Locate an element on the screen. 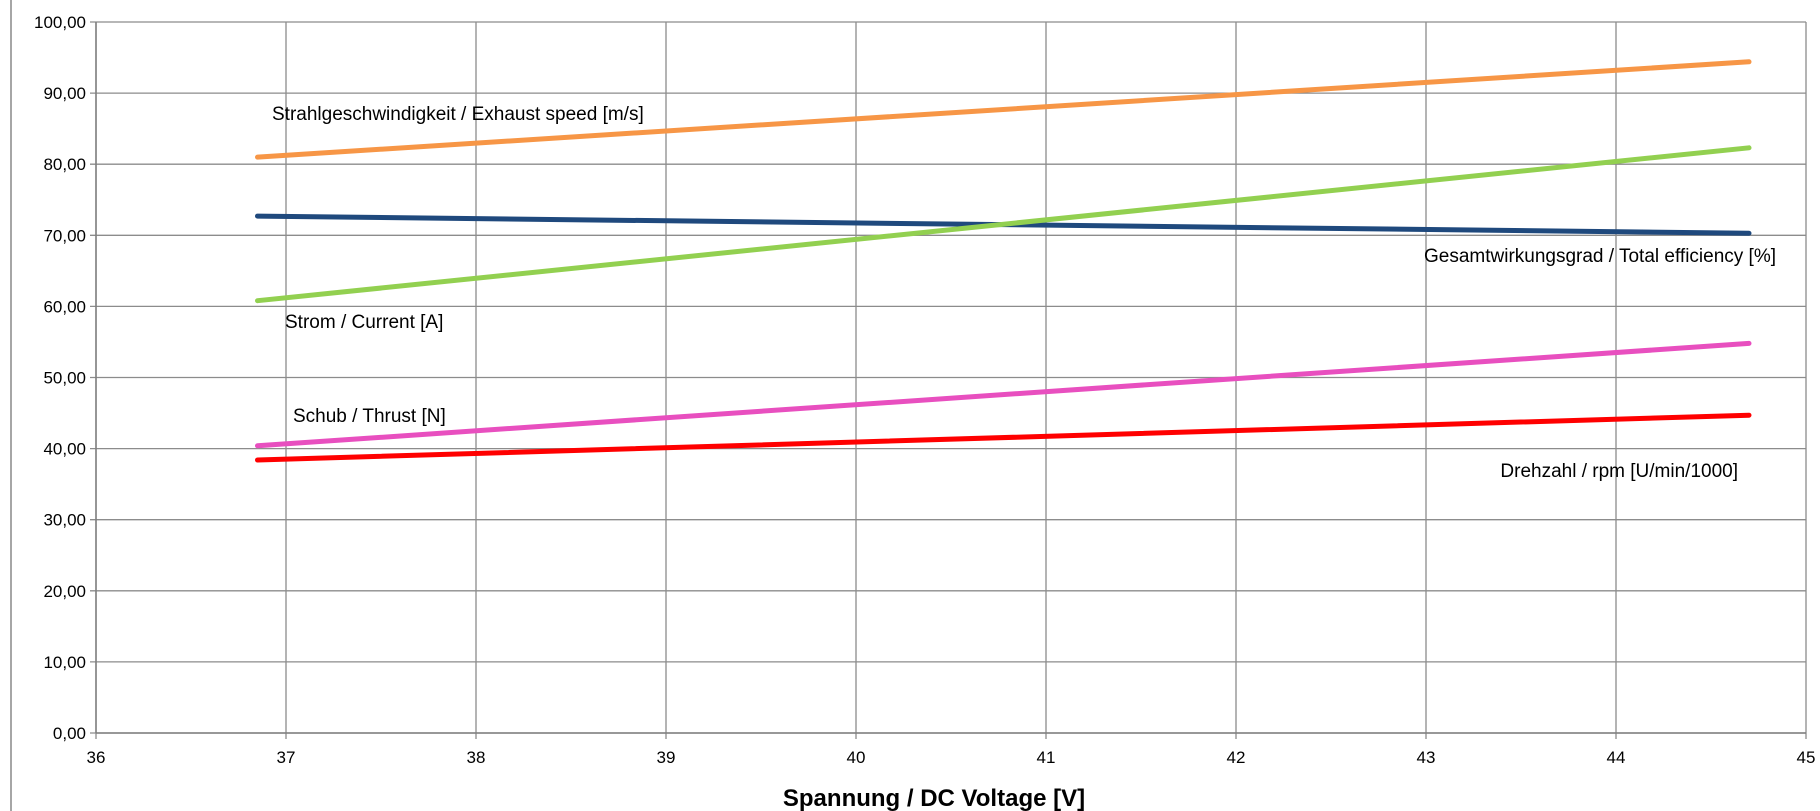 The width and height of the screenshot is (1820, 811). x-tick-label: 37 is located at coordinates (286, 757).